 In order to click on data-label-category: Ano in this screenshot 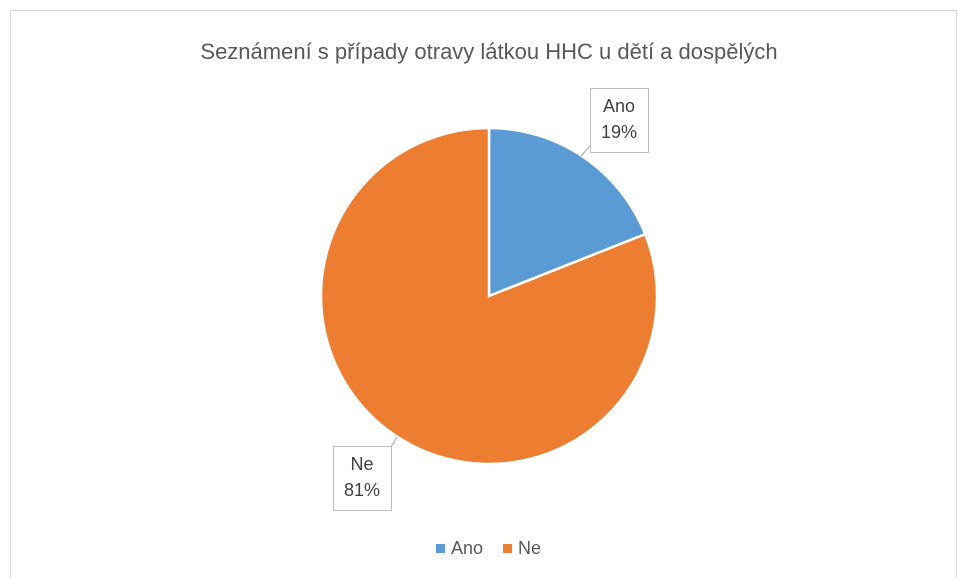, I will do `click(619, 106)`.